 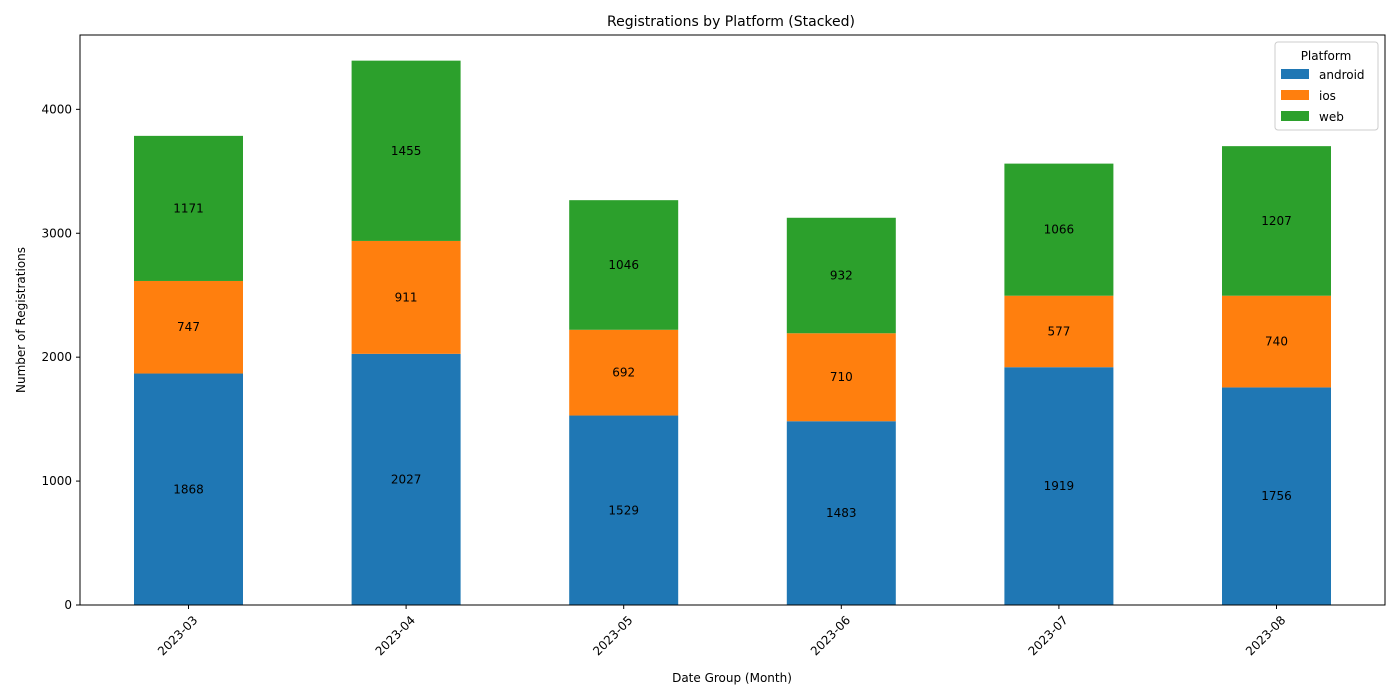 I want to click on legend-label-android: android, so click(x=1342, y=75).